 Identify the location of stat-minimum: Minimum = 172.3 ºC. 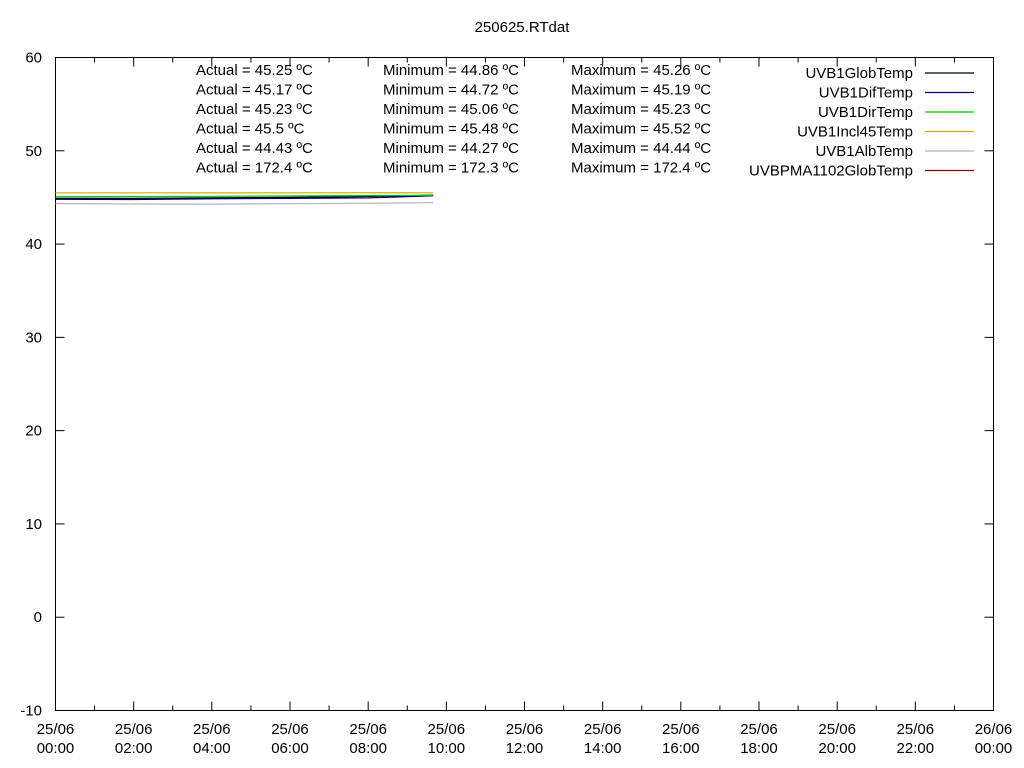
(451, 168).